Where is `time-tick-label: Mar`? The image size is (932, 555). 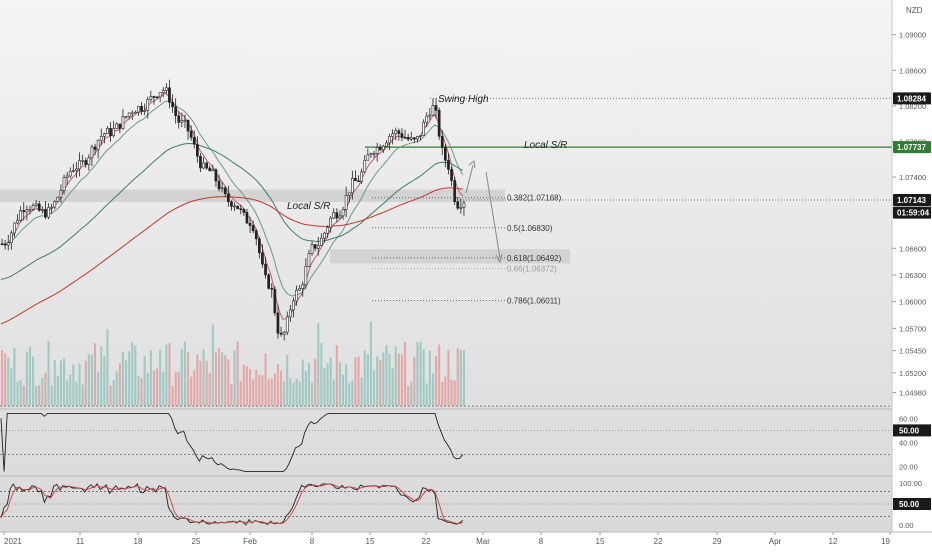
time-tick-label: Mar is located at coordinates (483, 541).